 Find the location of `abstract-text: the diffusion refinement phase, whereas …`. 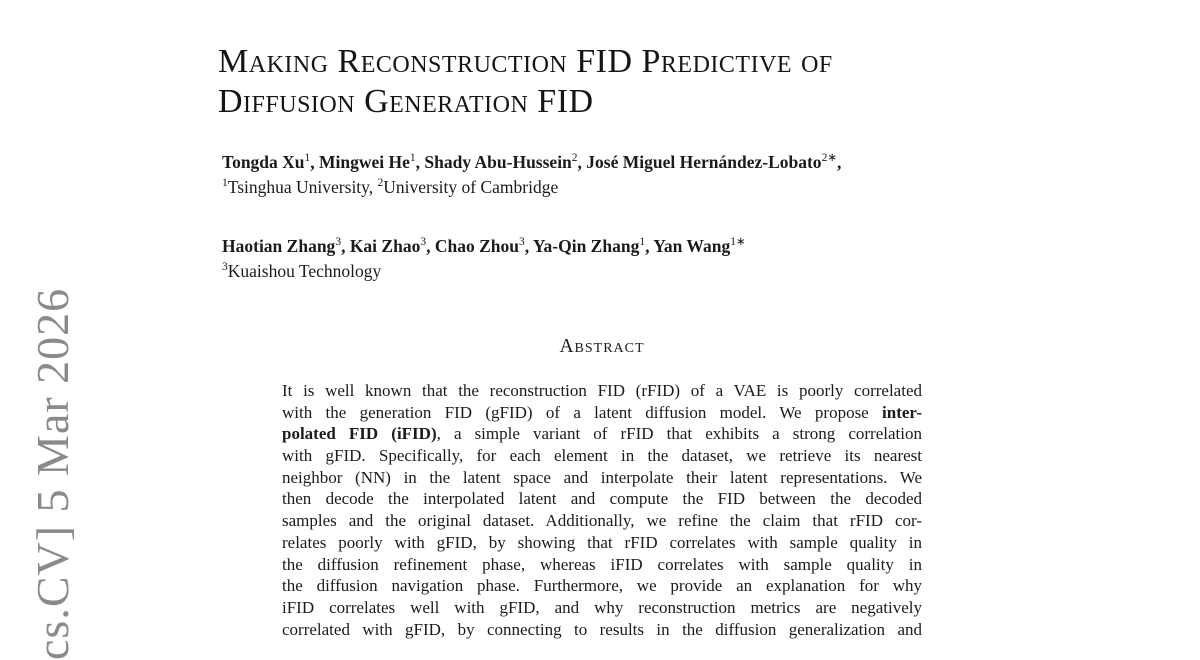

abstract-text: the diffusion refinement phase, whereas … is located at coordinates (602, 564).